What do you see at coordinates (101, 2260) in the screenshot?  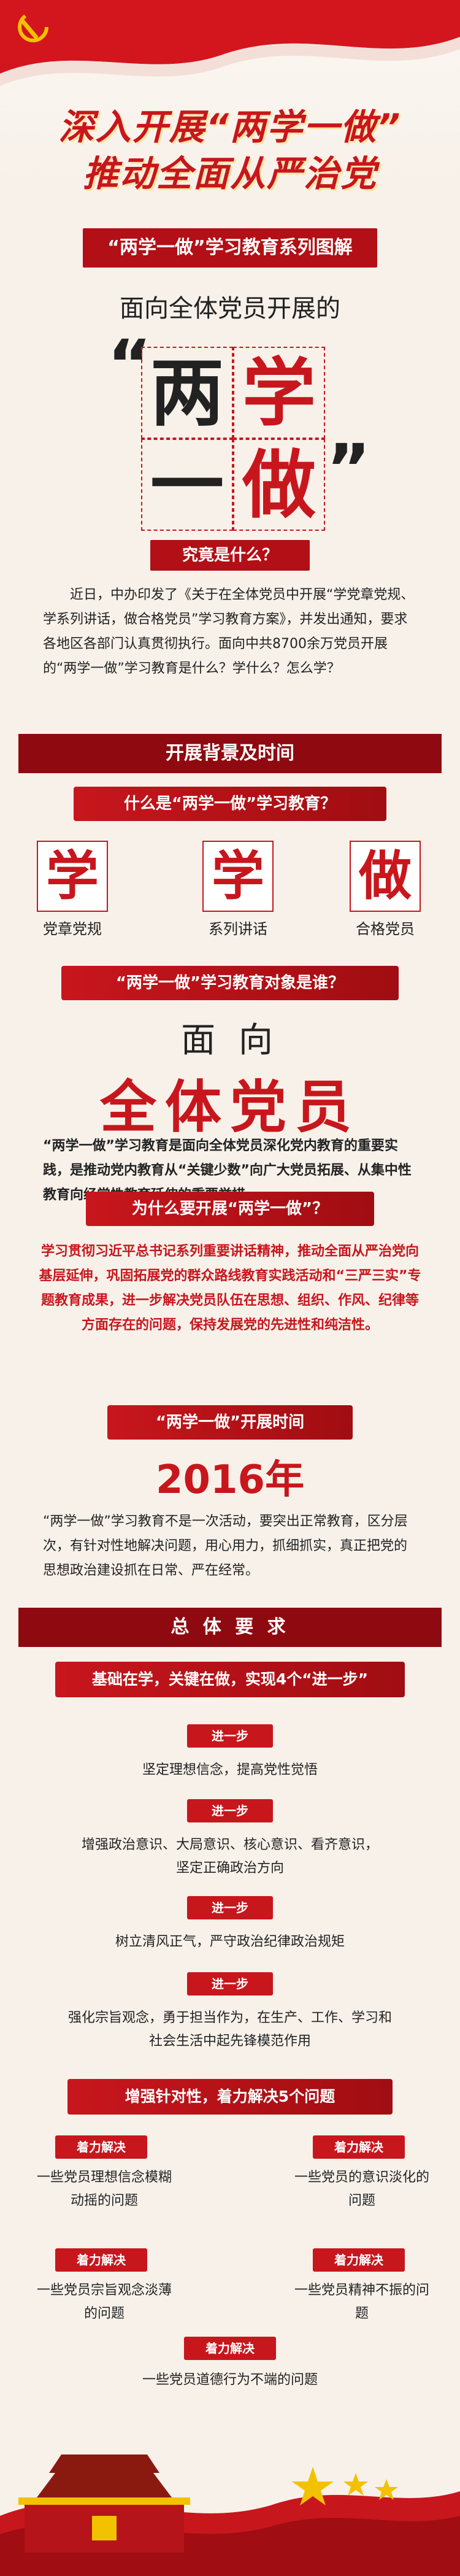 I see `problem-badge-3: 着力解决` at bounding box center [101, 2260].